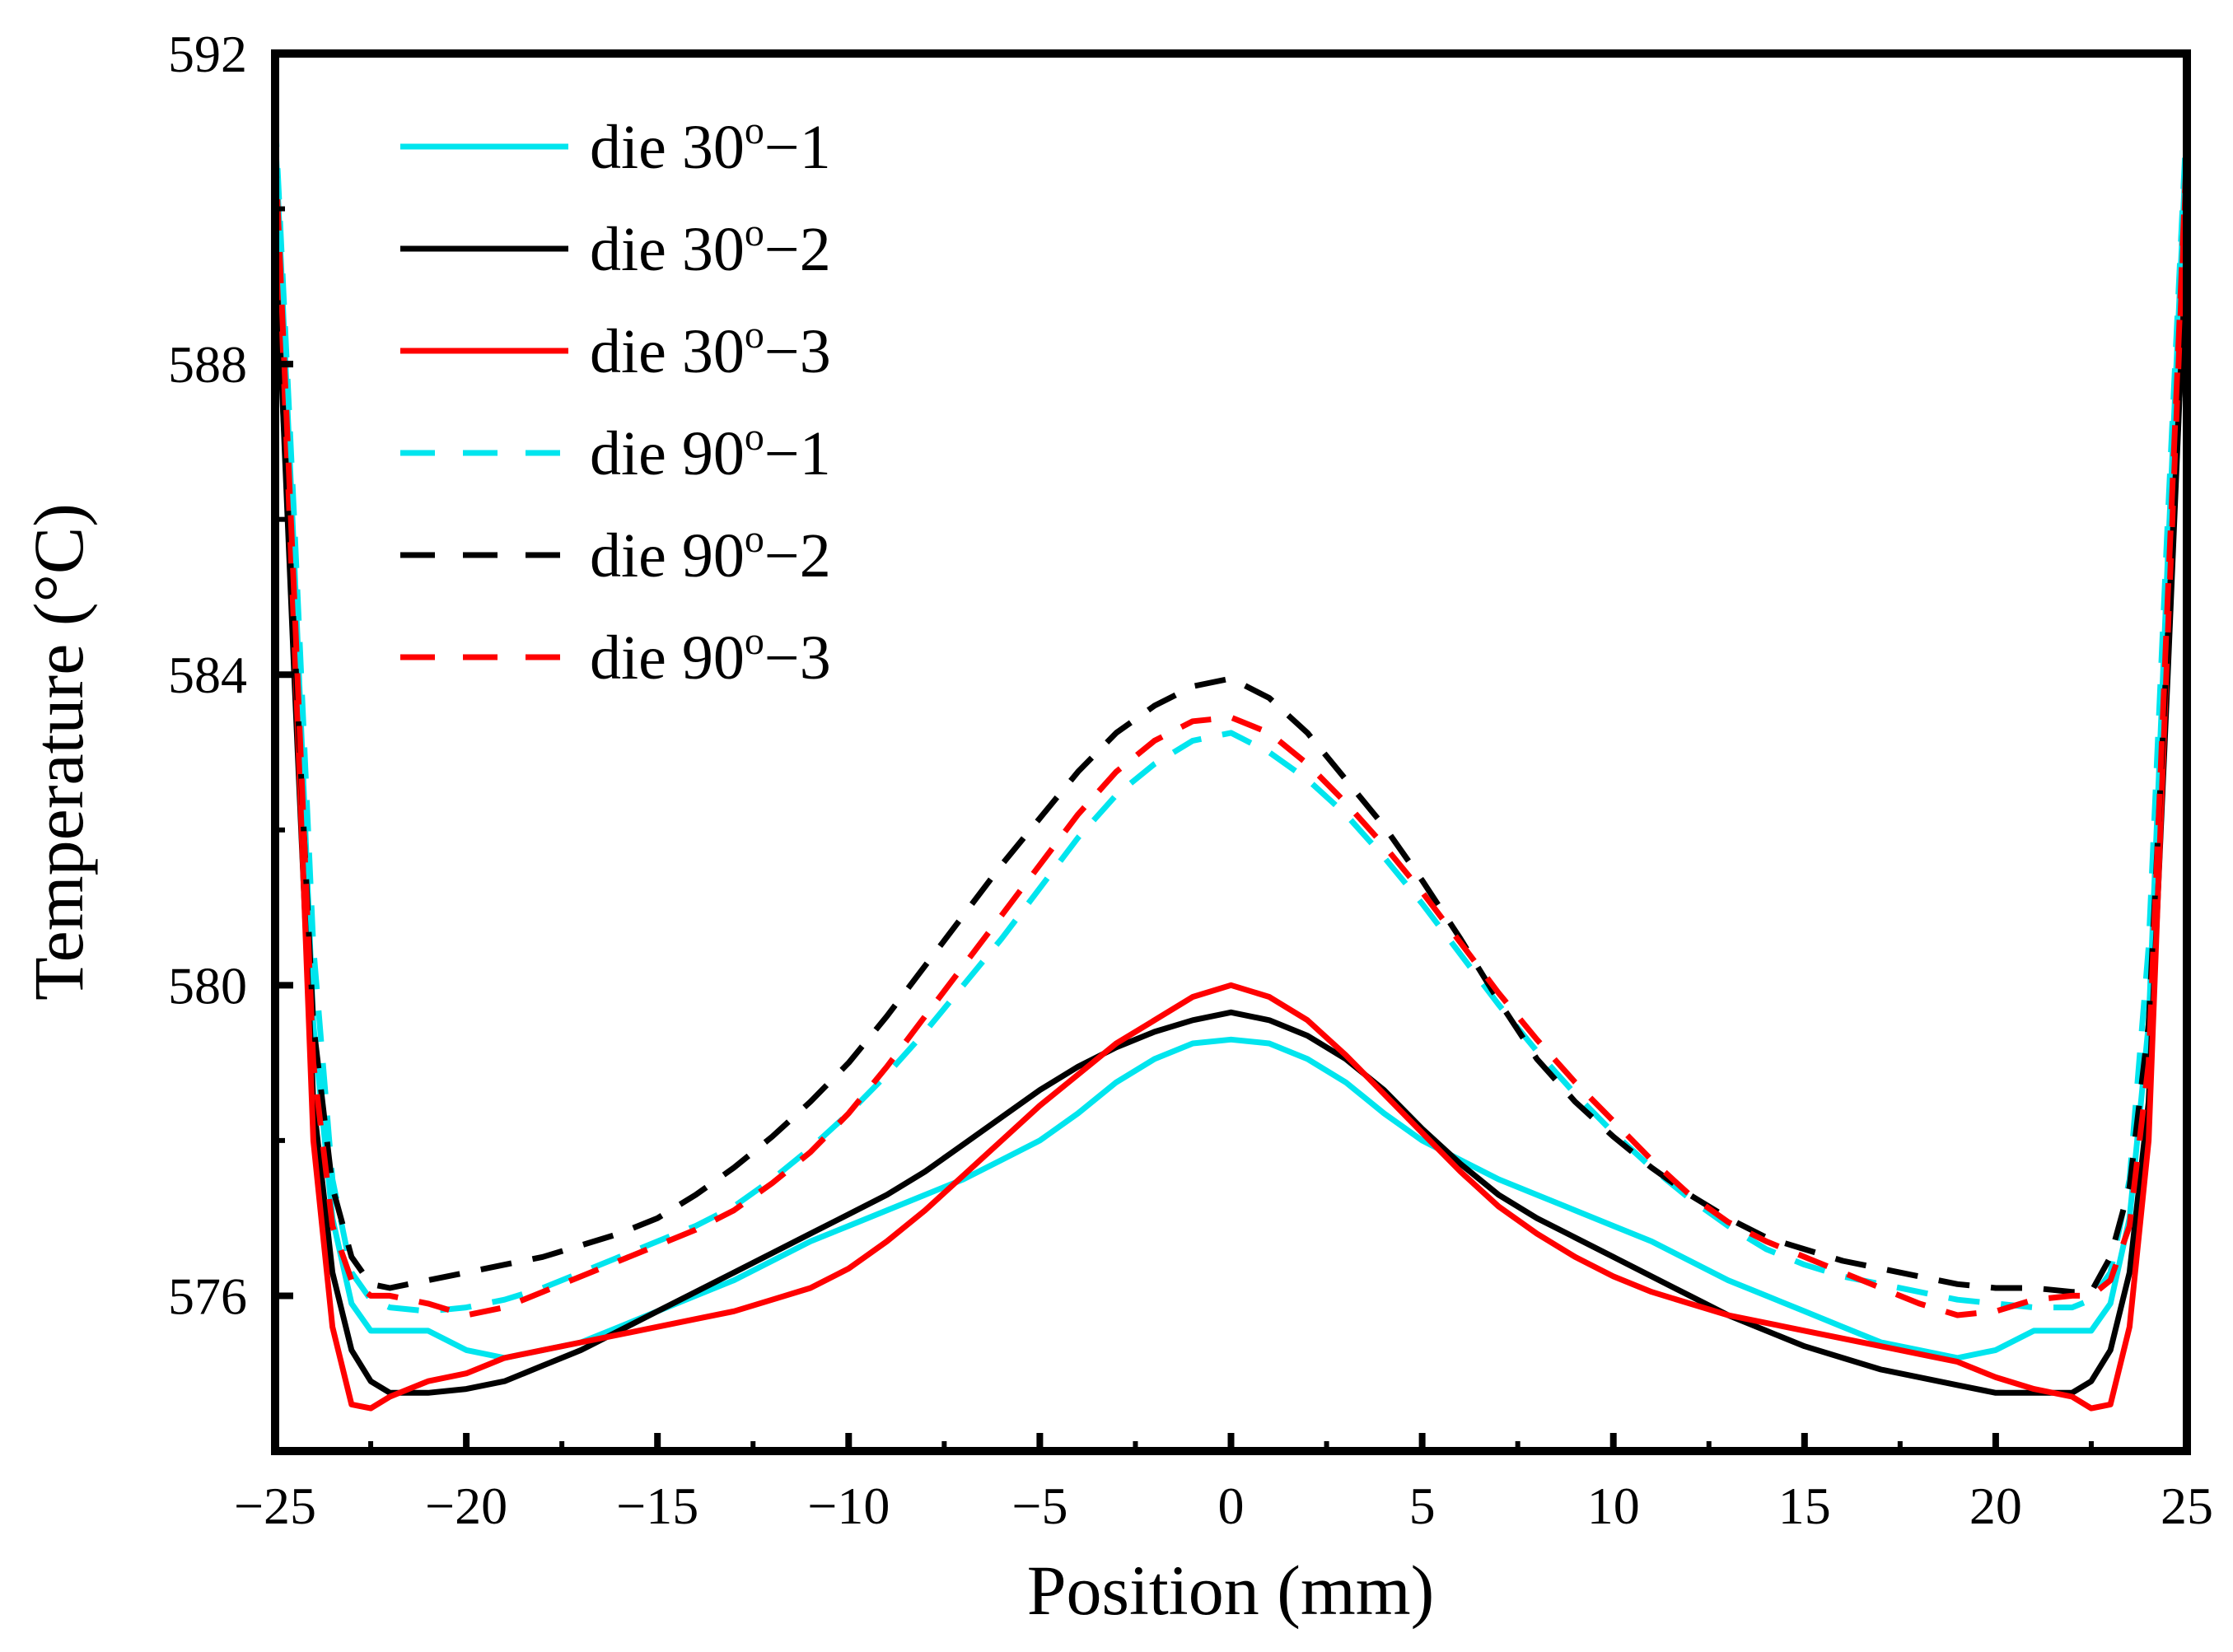 This screenshot has height=1652, width=2233. I want to click on legend-item-4: die 90o−1, so click(615, 451).